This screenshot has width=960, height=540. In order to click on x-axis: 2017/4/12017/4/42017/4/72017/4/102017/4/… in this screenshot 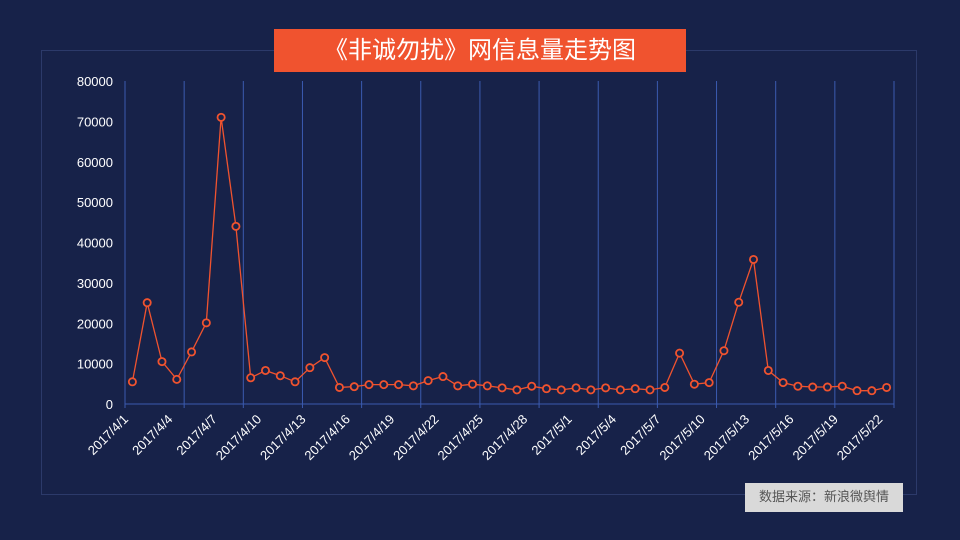, I will do `click(485, 438)`.